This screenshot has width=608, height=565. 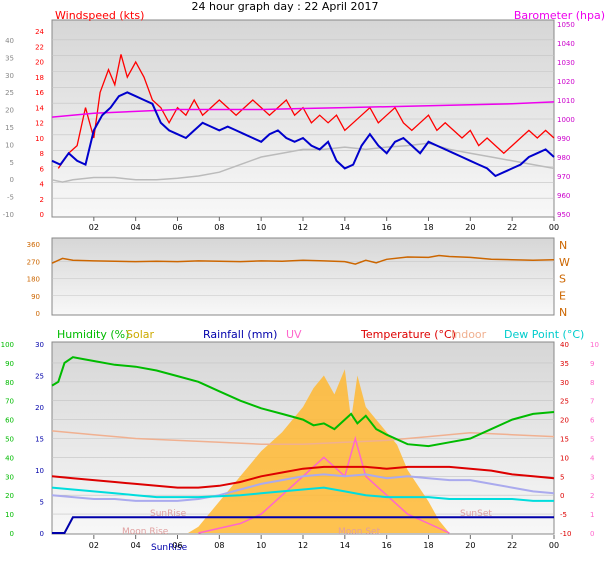 I want to click on humidity-tick-3: 70, so click(x=9, y=402).